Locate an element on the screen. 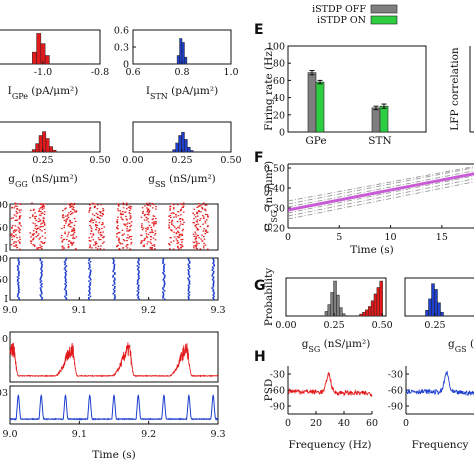 This screenshot has width=474, height=474. x-tick-label: 9.2 is located at coordinates (148, 310).